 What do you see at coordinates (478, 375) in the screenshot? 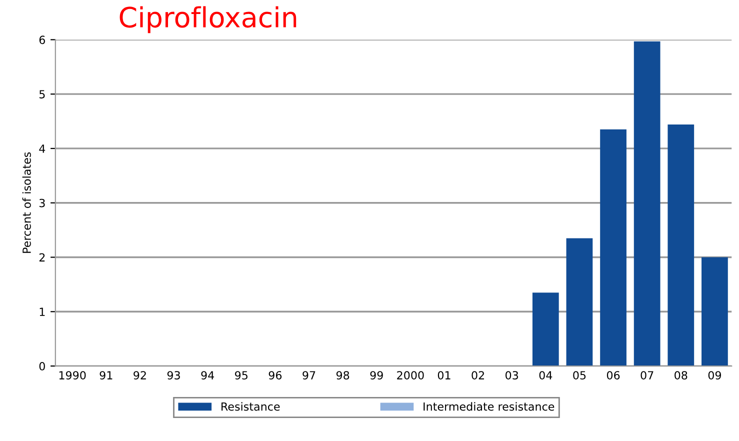
I see `x-tick-label: 02` at bounding box center [478, 375].